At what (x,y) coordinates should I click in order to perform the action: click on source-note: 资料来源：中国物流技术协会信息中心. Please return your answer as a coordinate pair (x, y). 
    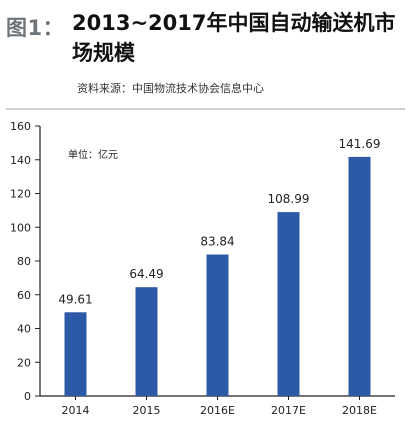
    Looking at the image, I should click on (170, 88).